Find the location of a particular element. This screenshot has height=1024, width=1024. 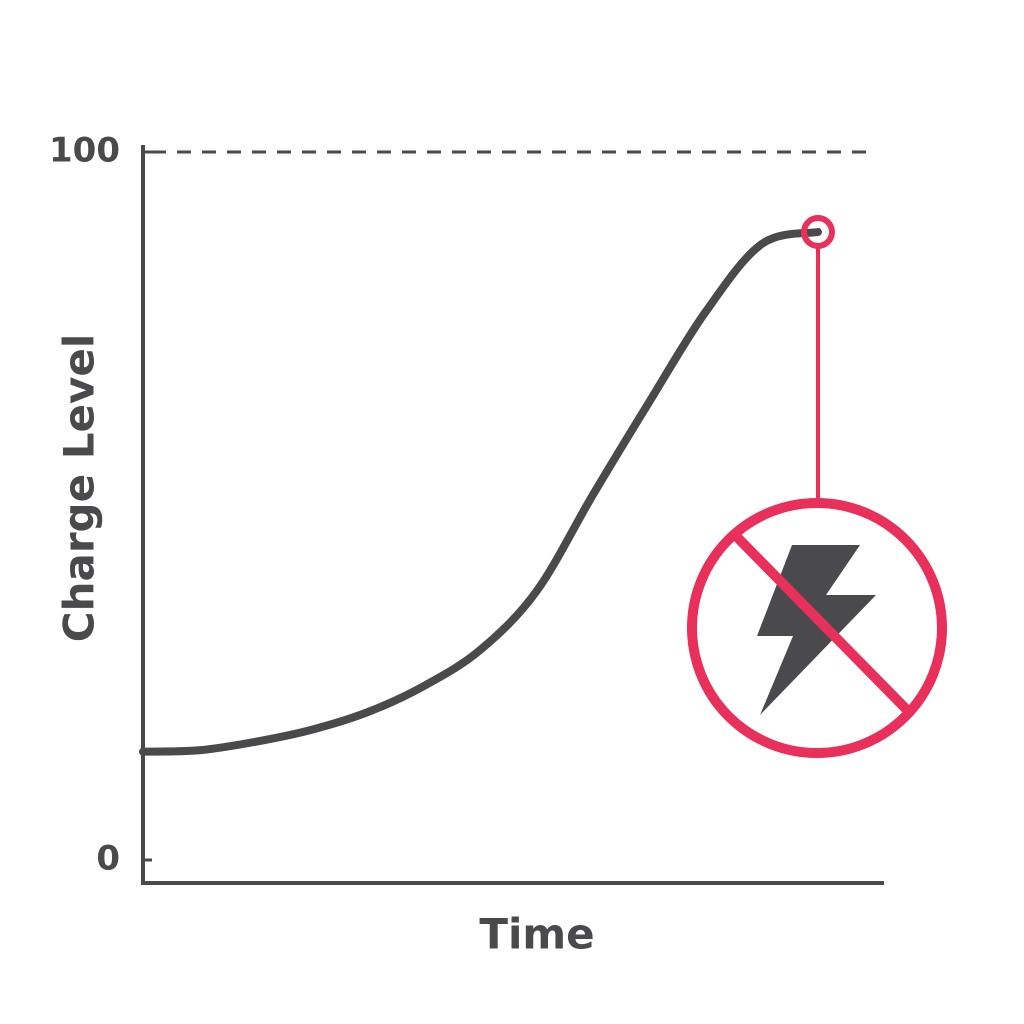

icon-slash is located at coordinates (822, 623).